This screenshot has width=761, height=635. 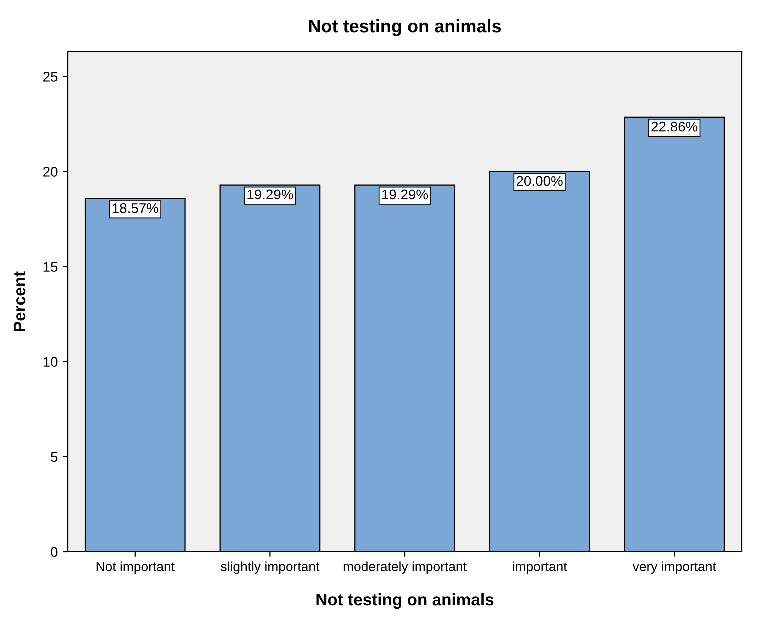 What do you see at coordinates (51, 77) in the screenshot?
I see `y-tick-label: 25` at bounding box center [51, 77].